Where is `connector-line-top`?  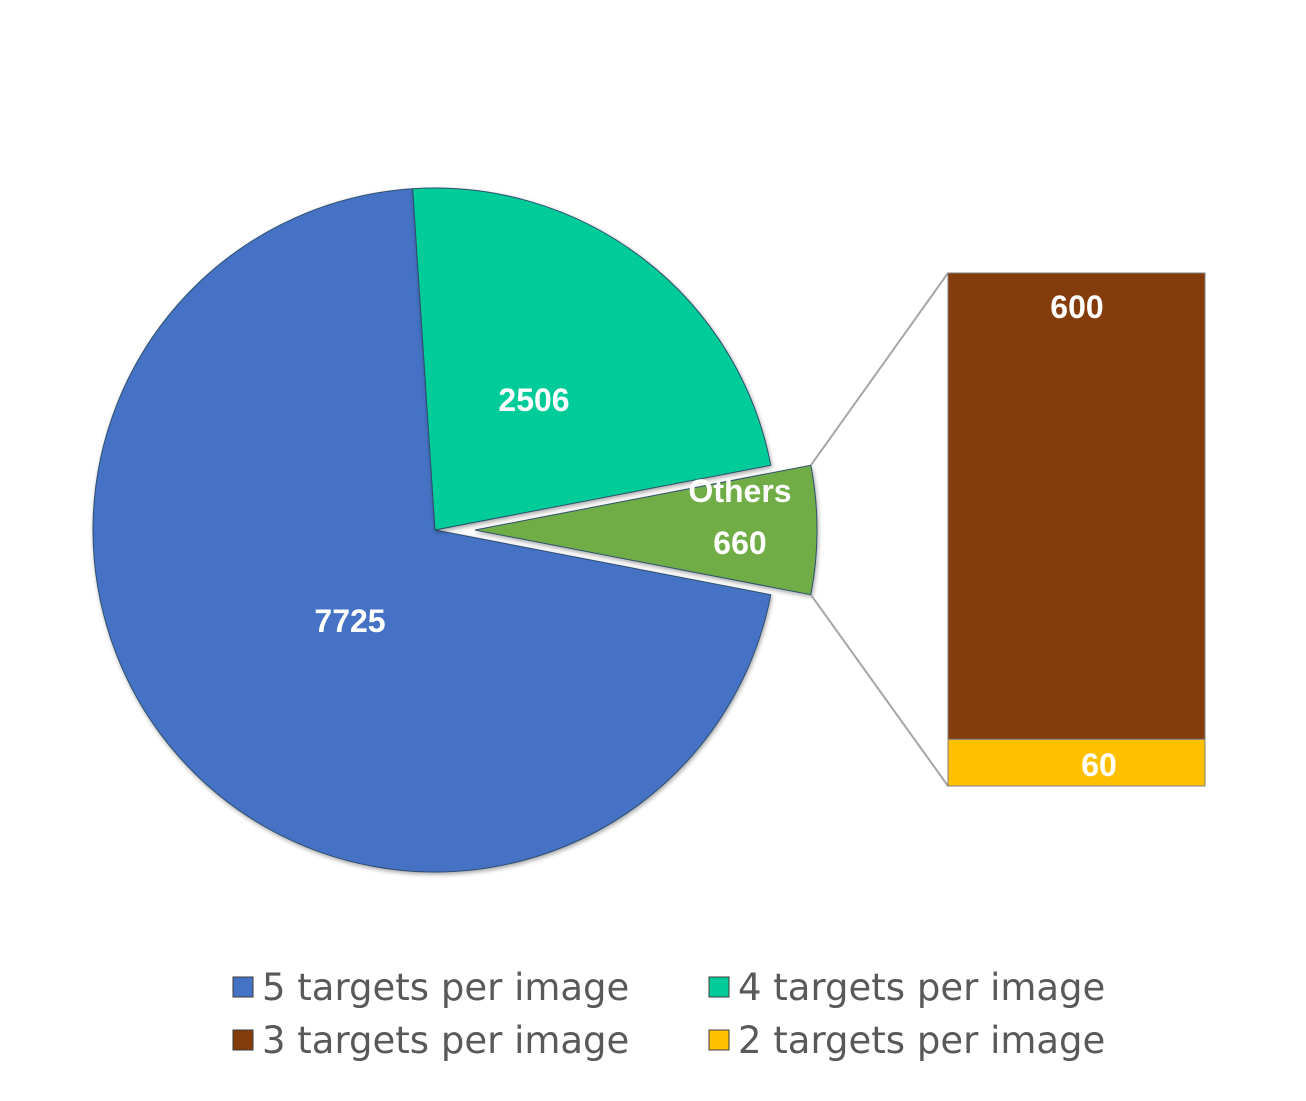 connector-line-top is located at coordinates (879, 369).